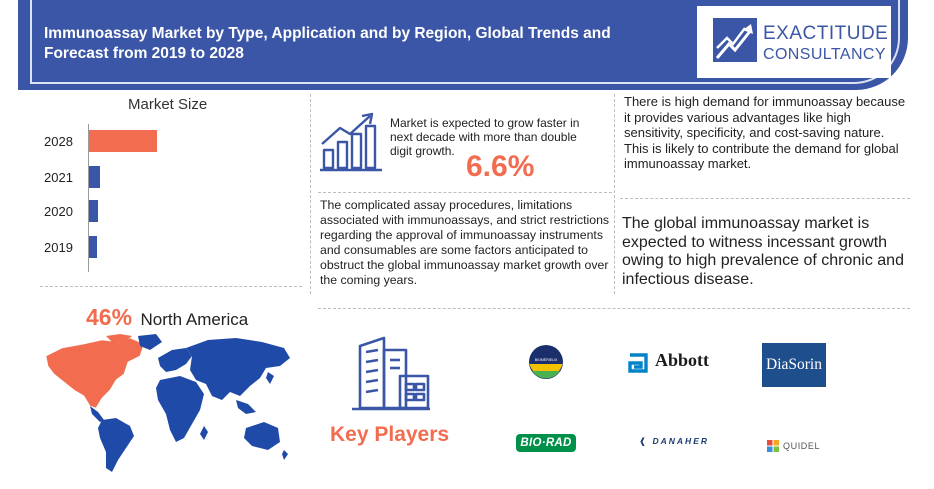 Image resolution: width=934 pixels, height=489 pixels. What do you see at coordinates (735, 40) in the screenshot?
I see `brand-logo-mark-icon` at bounding box center [735, 40].